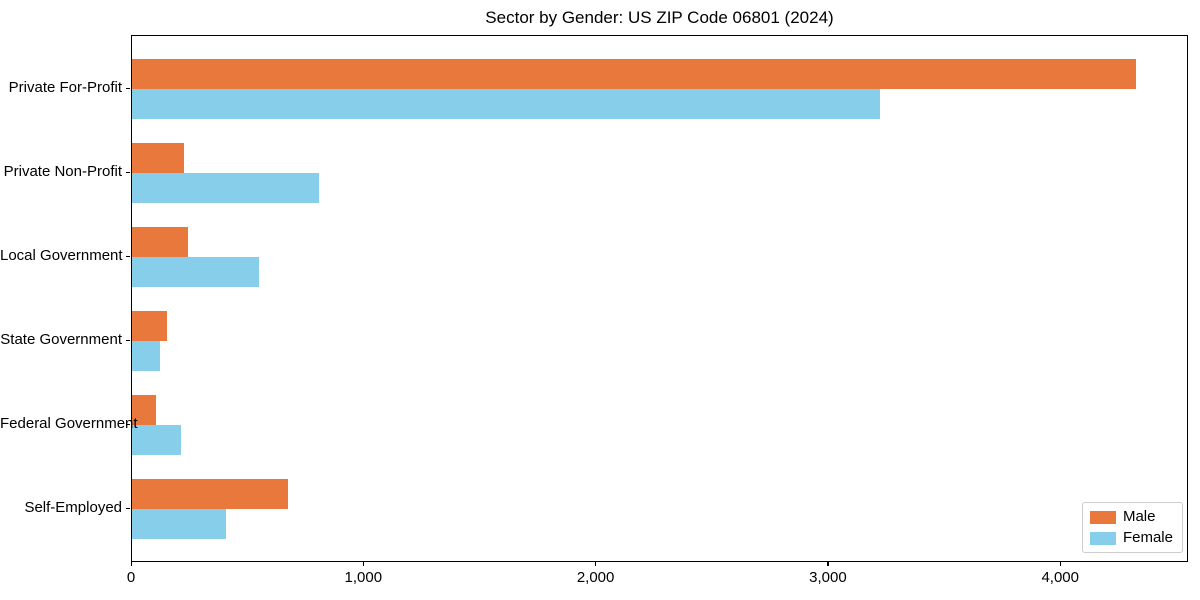 The width and height of the screenshot is (1200, 600). Describe the element at coordinates (1060, 577) in the screenshot. I see `x-tick-label-4000: 4,000` at that location.